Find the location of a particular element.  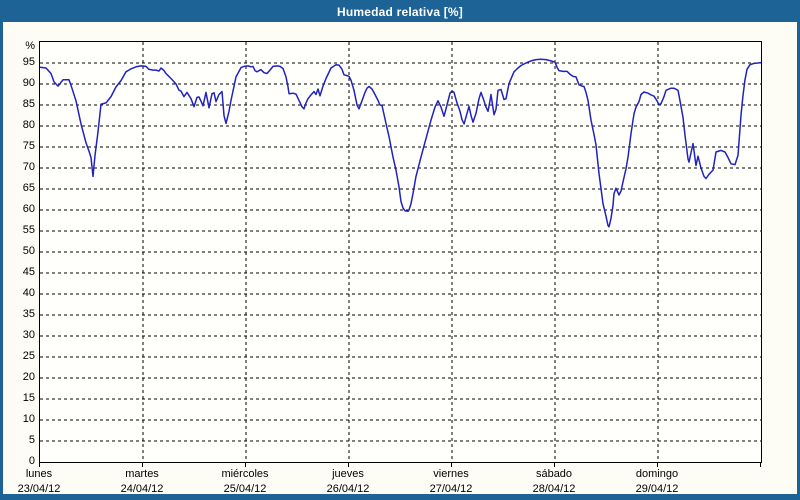

y-axis-tick-label: 5 is located at coordinates (31, 440).